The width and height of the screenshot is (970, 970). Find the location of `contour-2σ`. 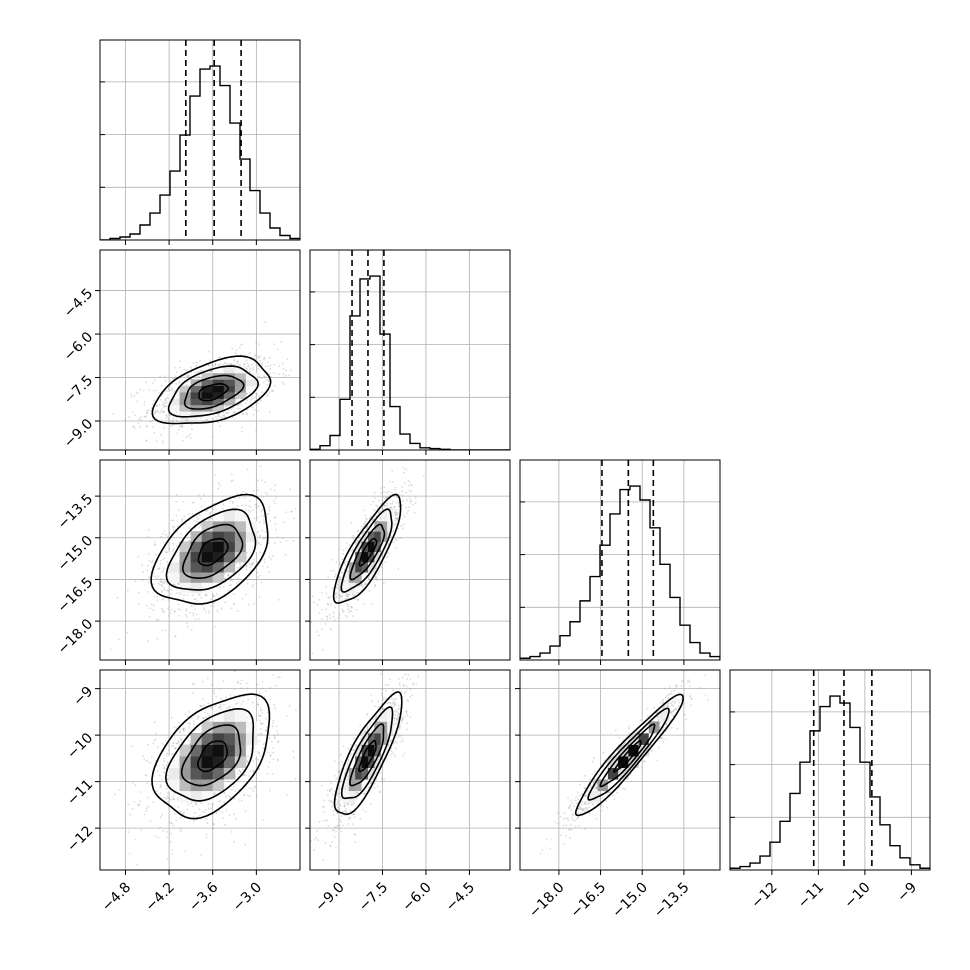

contour-2σ is located at coordinates (209, 549).